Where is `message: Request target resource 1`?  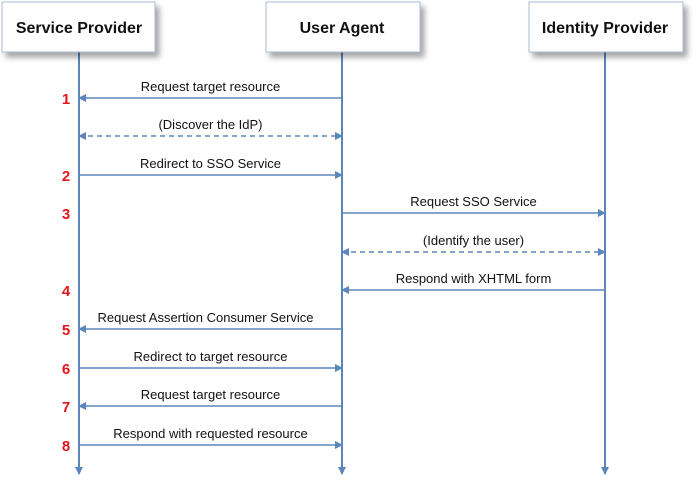
message: Request target resource 1 is located at coordinates (202, 93).